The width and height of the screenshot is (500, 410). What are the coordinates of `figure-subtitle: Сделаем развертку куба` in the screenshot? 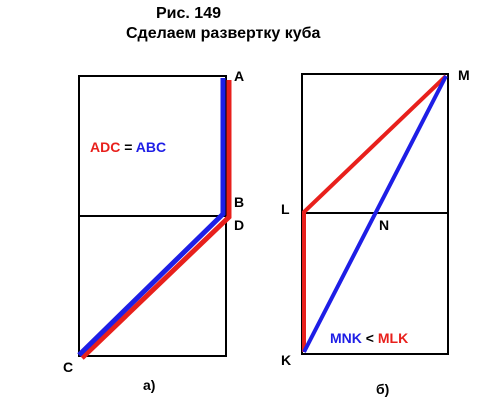 It's located at (223, 33).